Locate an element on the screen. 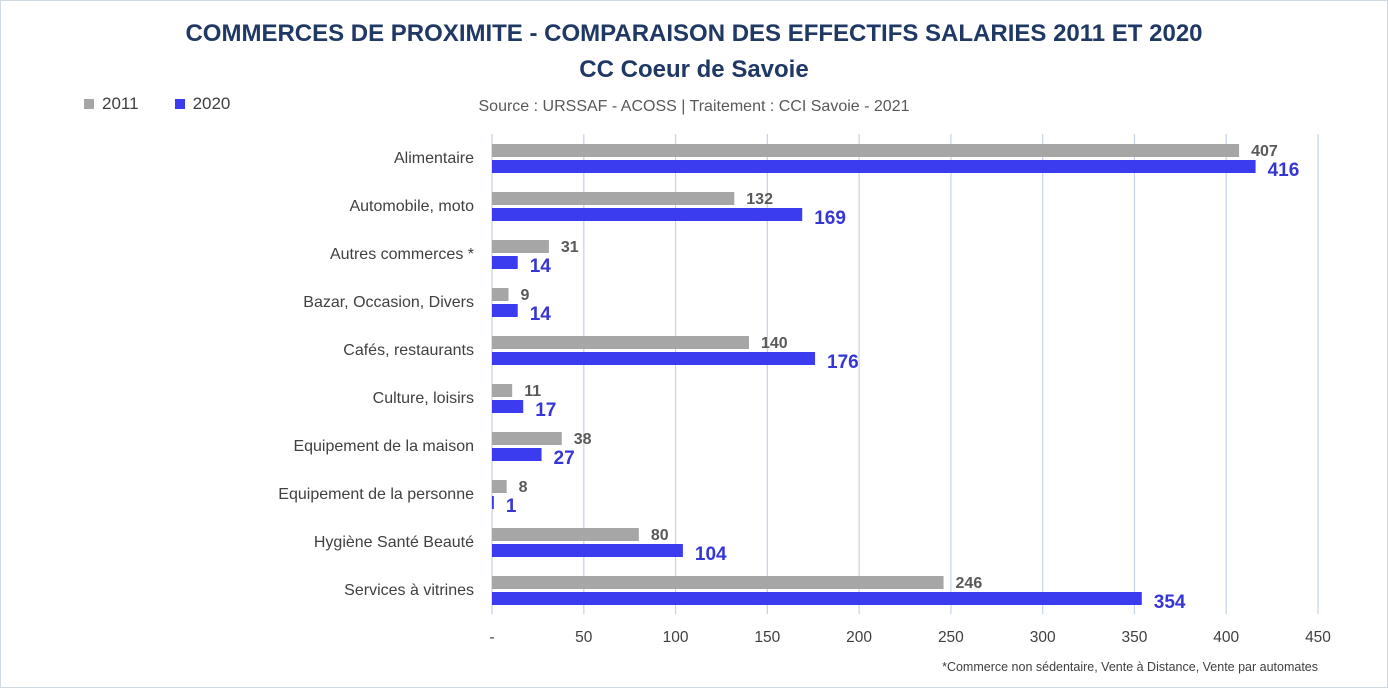  x-tick-label: 100 is located at coordinates (676, 637).